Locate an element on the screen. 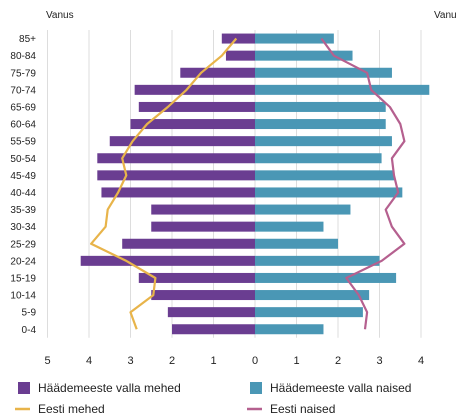 The image size is (458, 419). x-tick-label: 5 is located at coordinates (47, 361).